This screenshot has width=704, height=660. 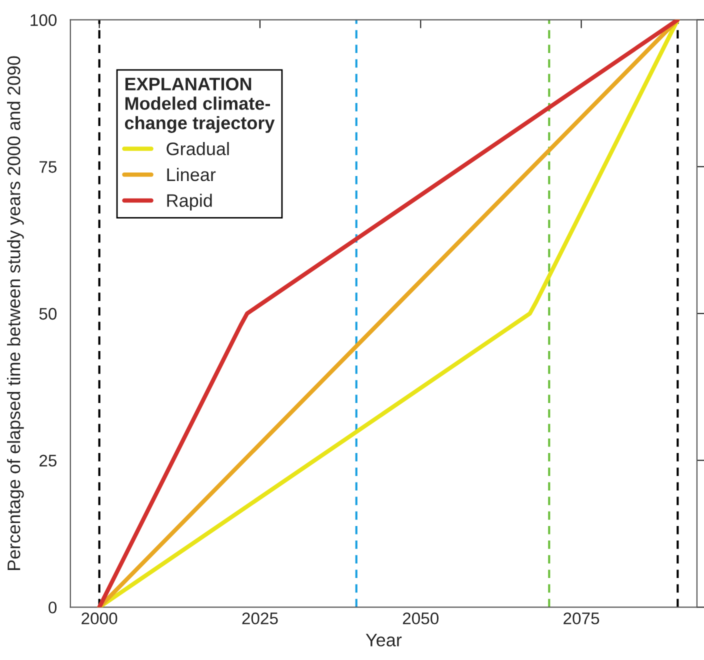 I want to click on y-tick-label: 0, so click(x=52, y=608).